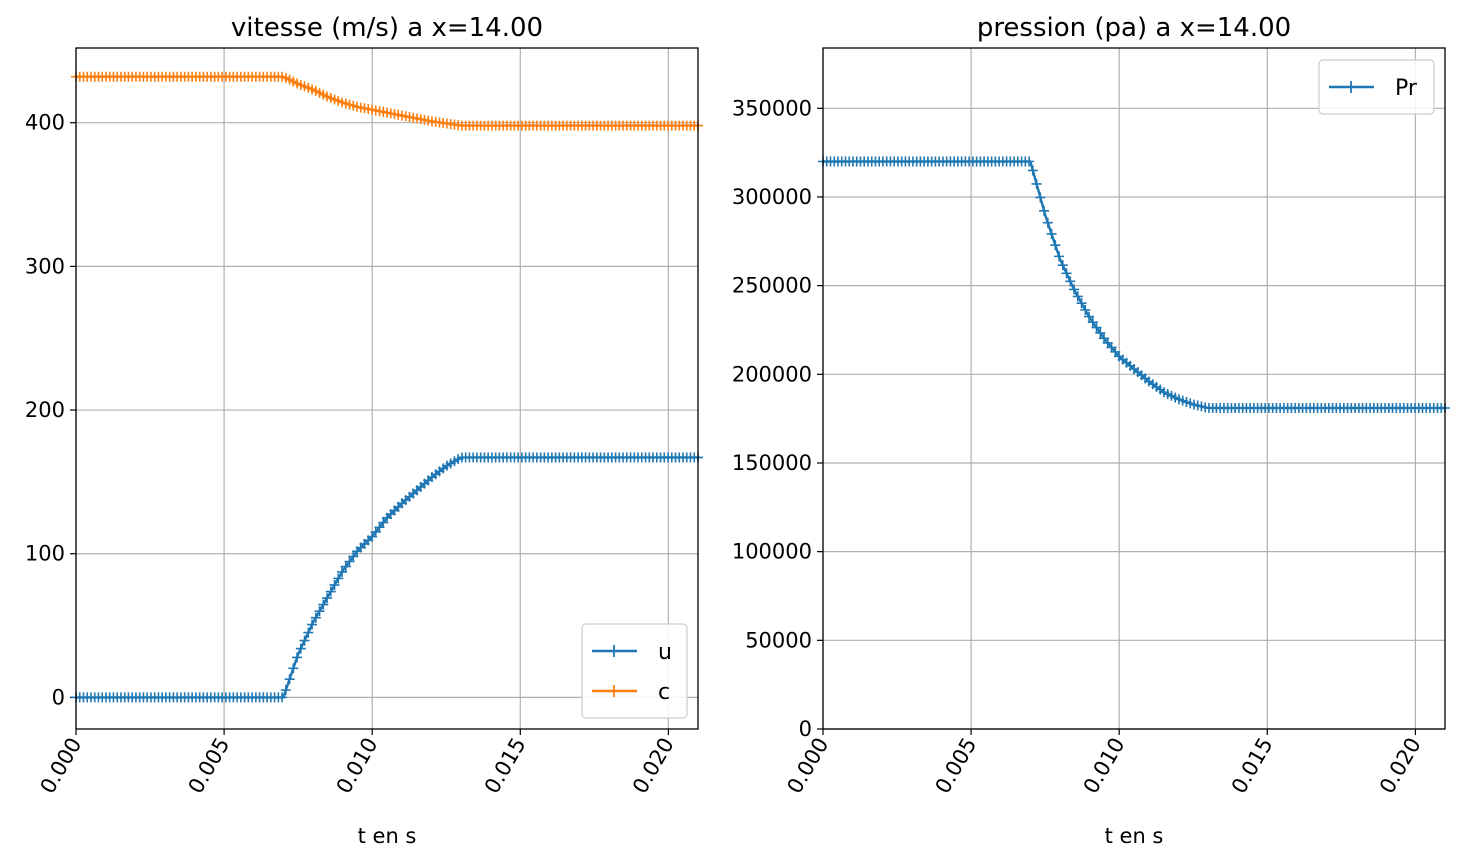  What do you see at coordinates (387, 28) in the screenshot?
I see `chart-title-velocity: vitesse (m/s) a x=14.00` at bounding box center [387, 28].